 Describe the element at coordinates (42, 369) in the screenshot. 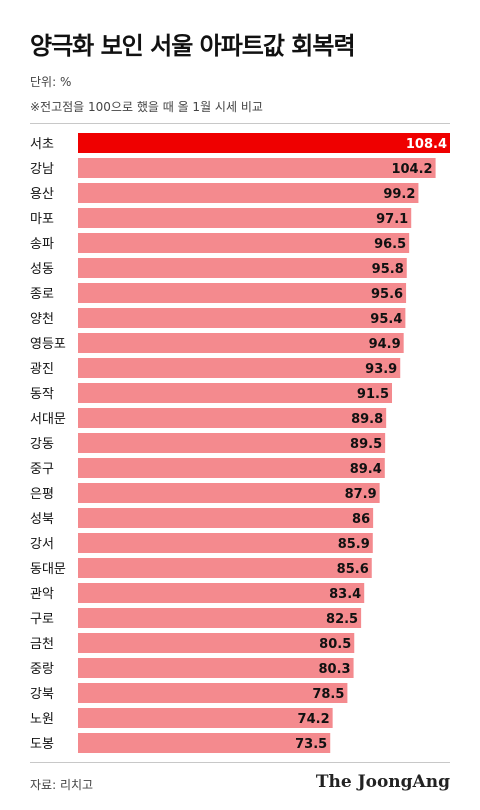

I see `category-label: 광진` at that location.